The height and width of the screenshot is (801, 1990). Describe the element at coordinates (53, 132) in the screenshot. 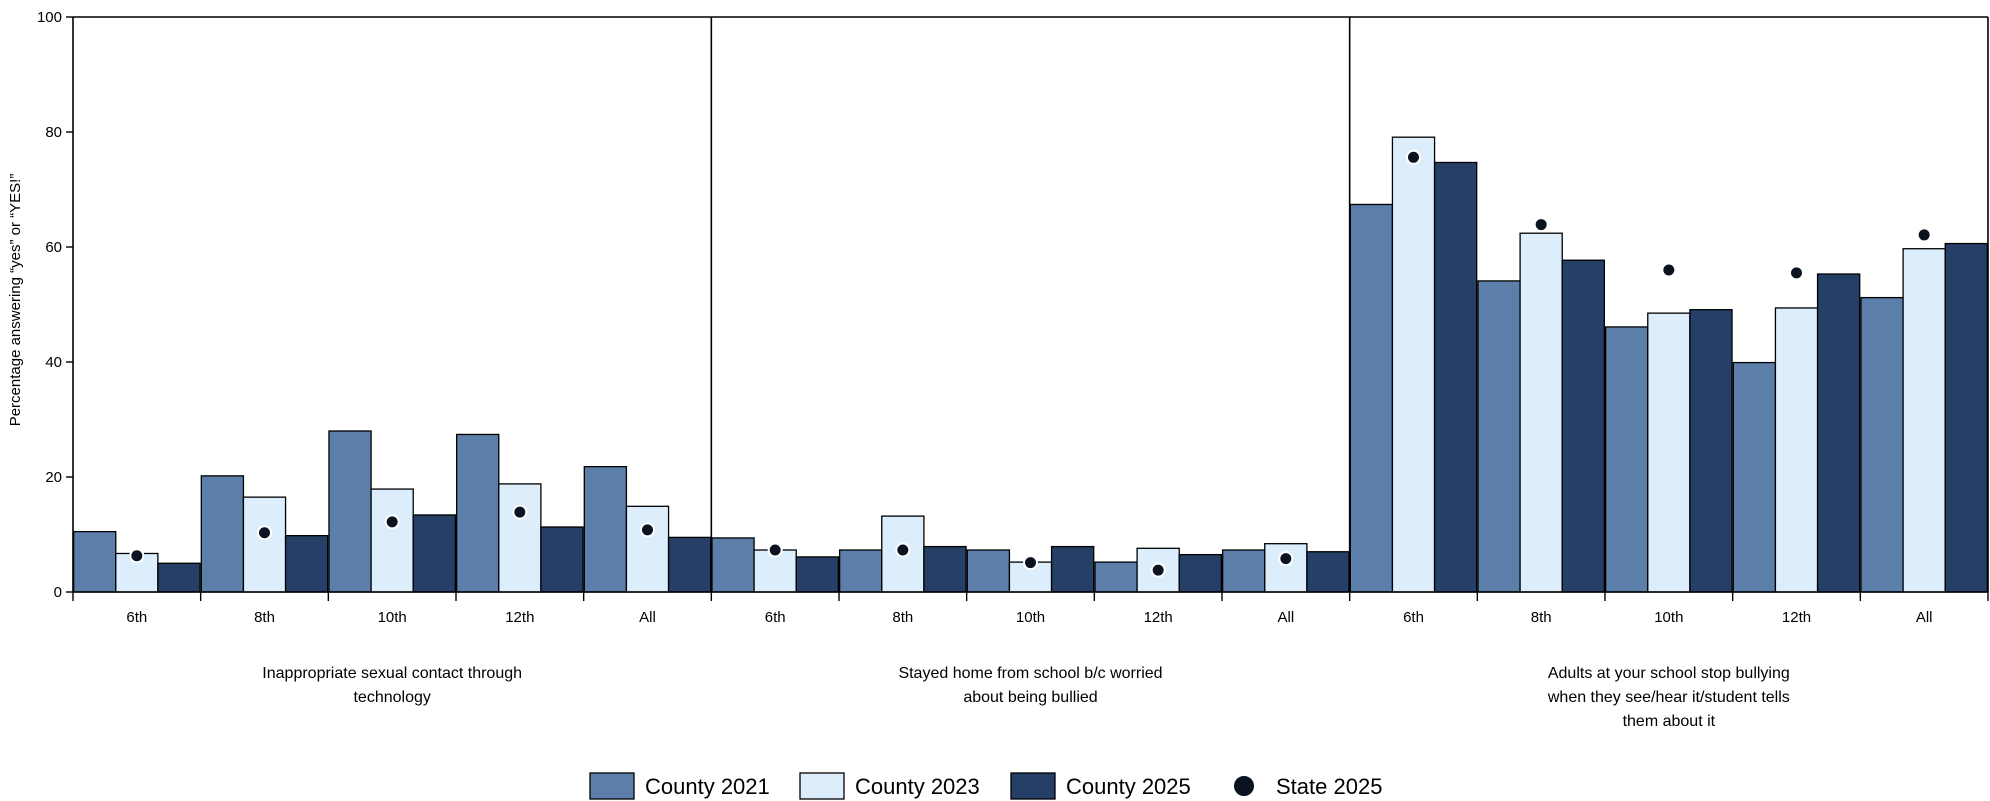

I see `y-tick-label: 80` at that location.